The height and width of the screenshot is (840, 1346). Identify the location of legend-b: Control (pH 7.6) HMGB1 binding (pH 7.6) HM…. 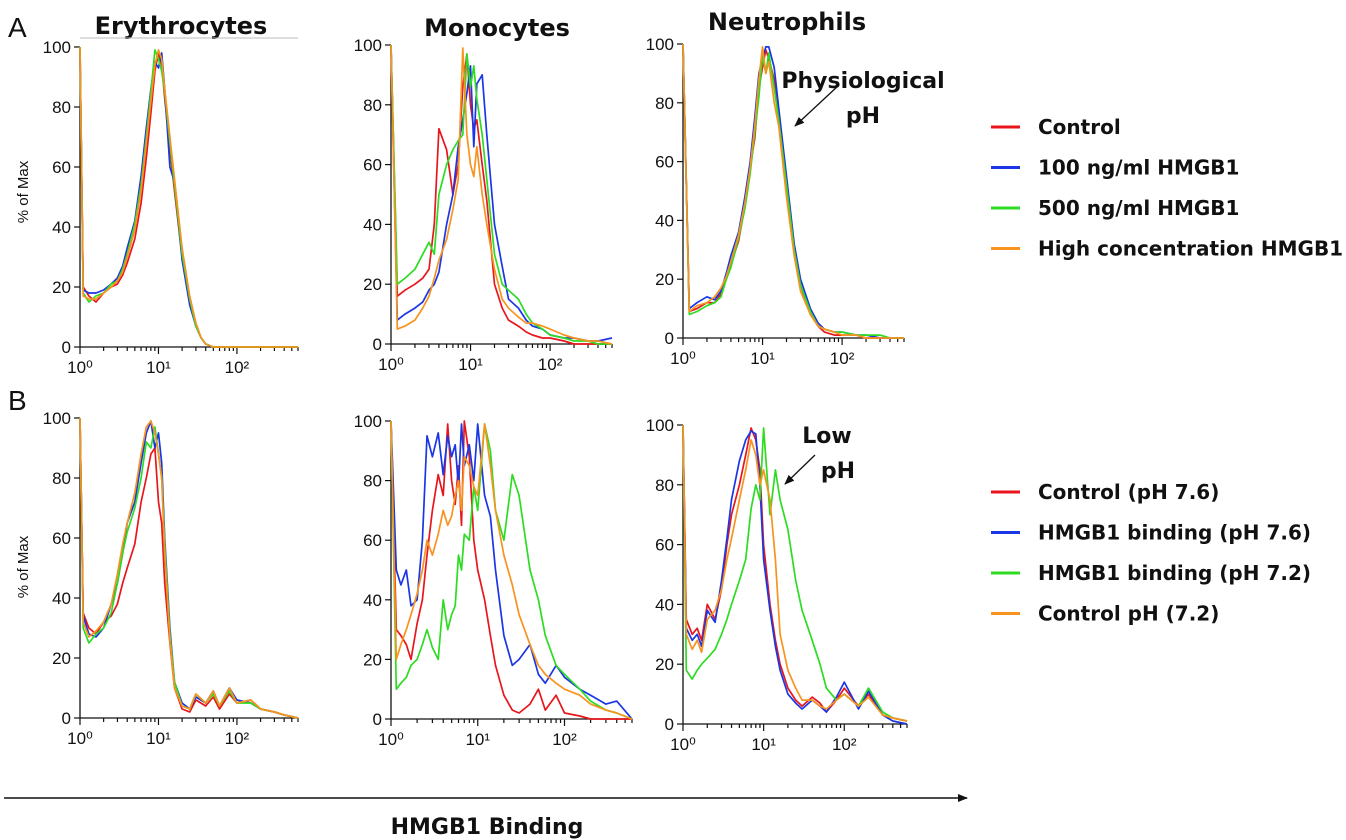
(1151, 553).